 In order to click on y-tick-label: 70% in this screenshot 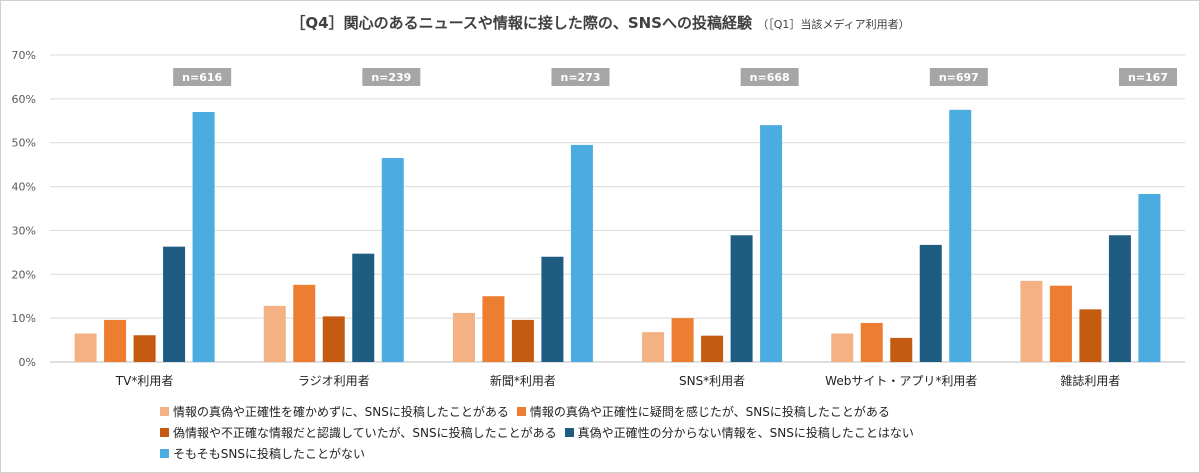, I will do `click(24, 55)`.